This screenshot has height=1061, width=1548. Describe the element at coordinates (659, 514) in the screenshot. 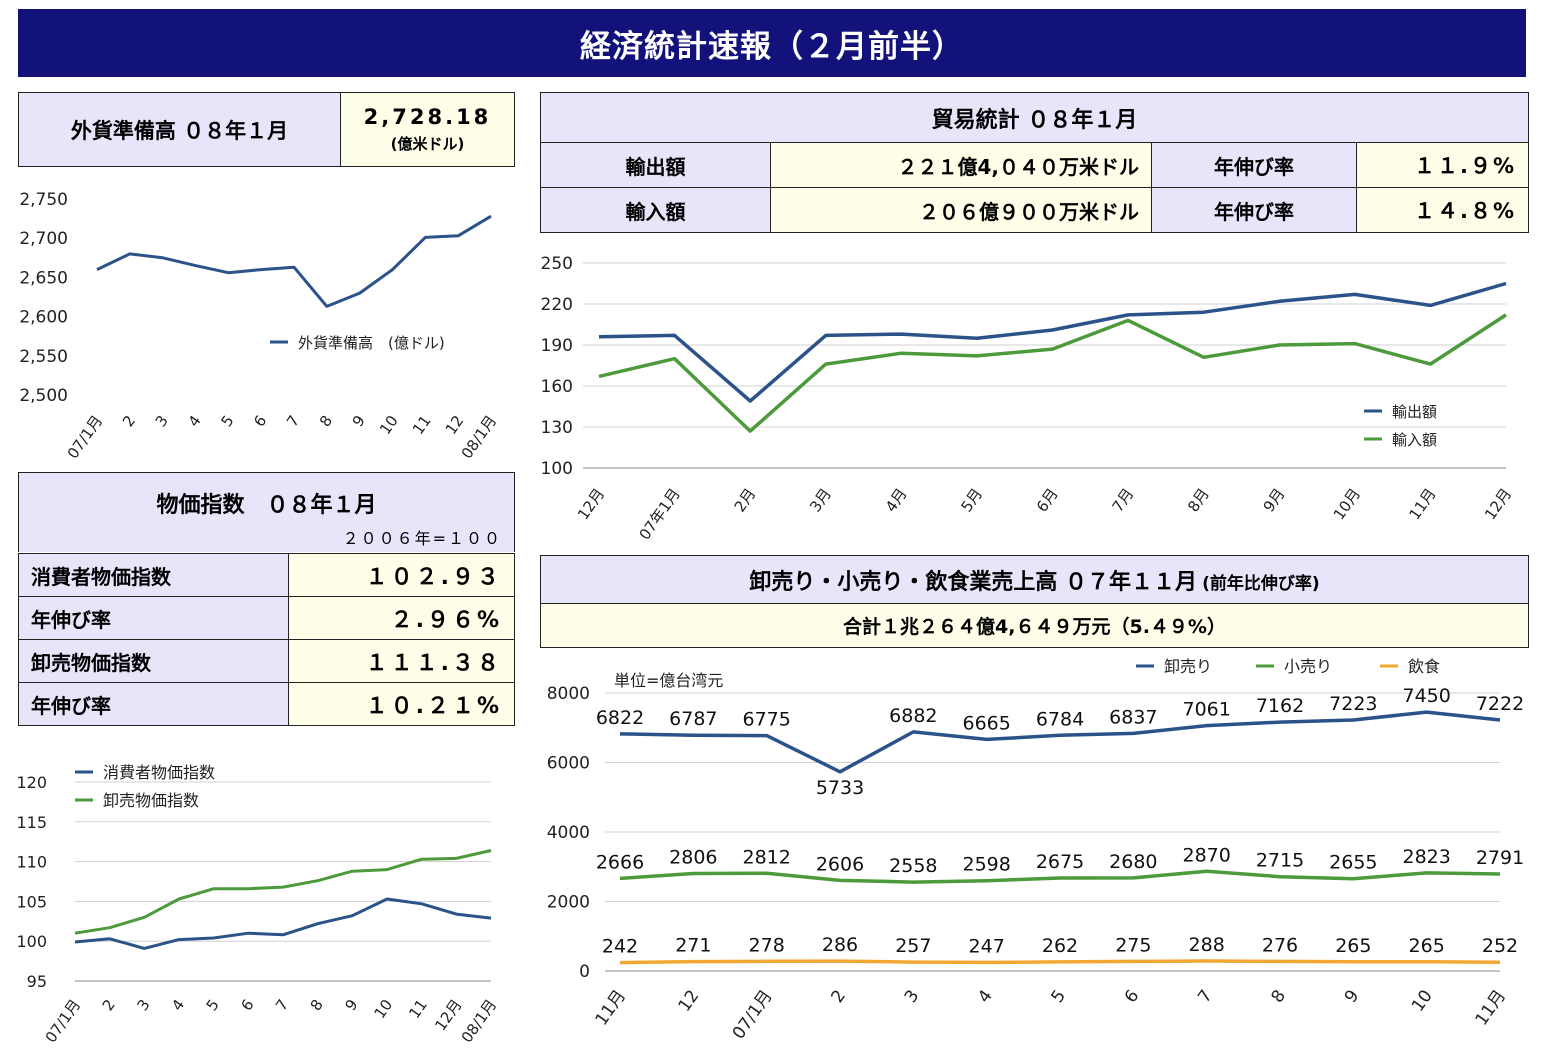

I see `x-tick-label: 07年1月` at that location.